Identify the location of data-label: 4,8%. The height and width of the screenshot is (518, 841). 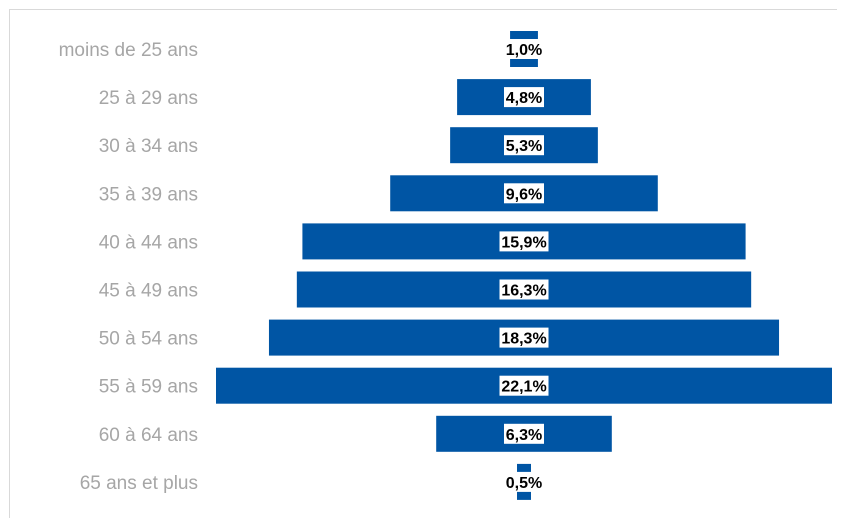
(524, 98).